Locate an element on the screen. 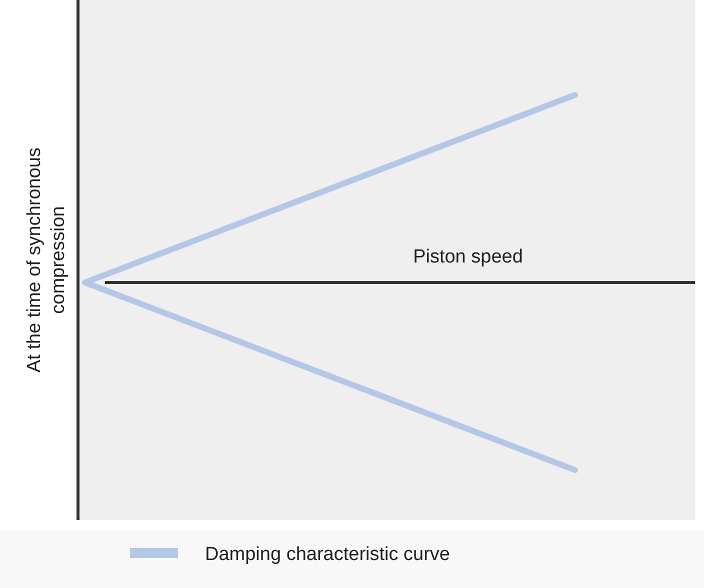 The image size is (704, 588). legend-label: Damping characteristic curve is located at coordinates (327, 554).